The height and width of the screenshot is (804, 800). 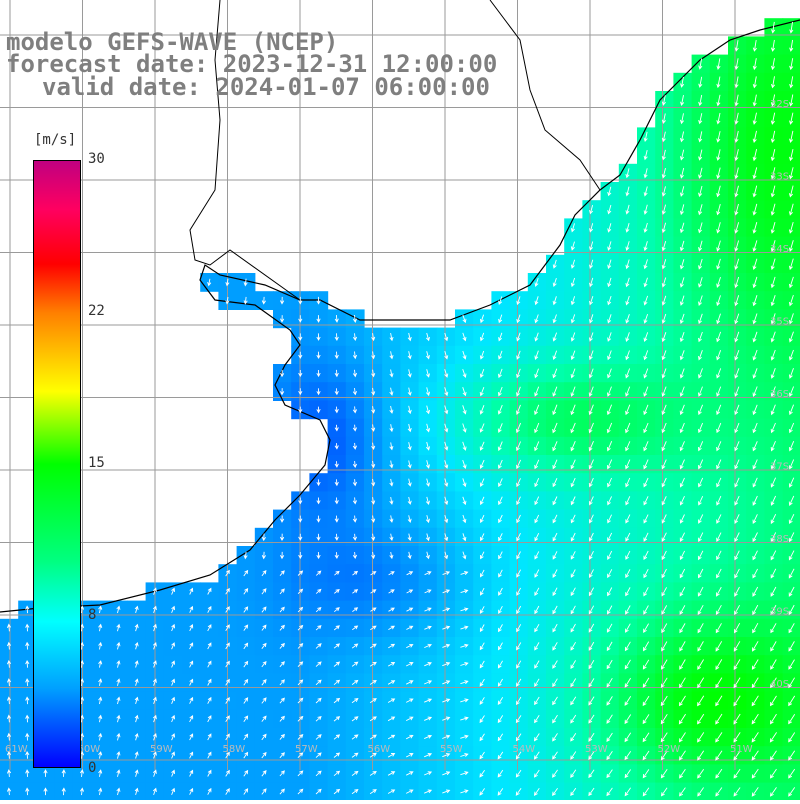 What do you see at coordinates (545, 95) in the screenshot?
I see `border-outline` at bounding box center [545, 95].